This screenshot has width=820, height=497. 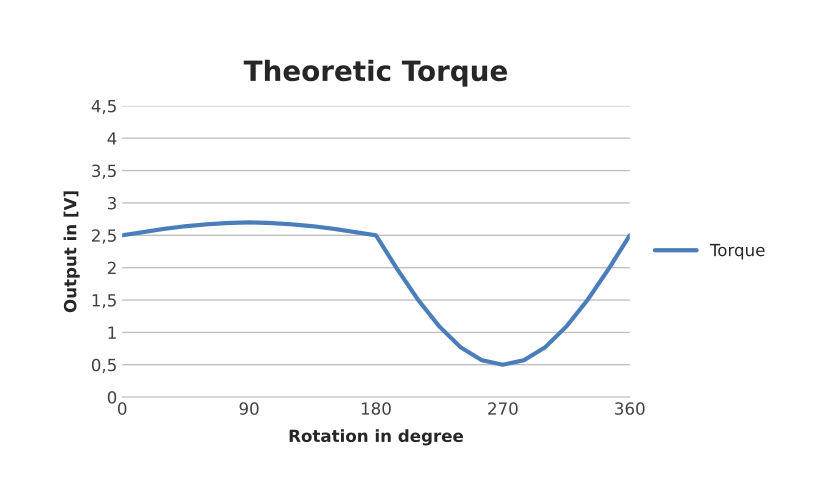 What do you see at coordinates (104, 236) in the screenshot?
I see `y-tick-label: 2,5` at bounding box center [104, 236].